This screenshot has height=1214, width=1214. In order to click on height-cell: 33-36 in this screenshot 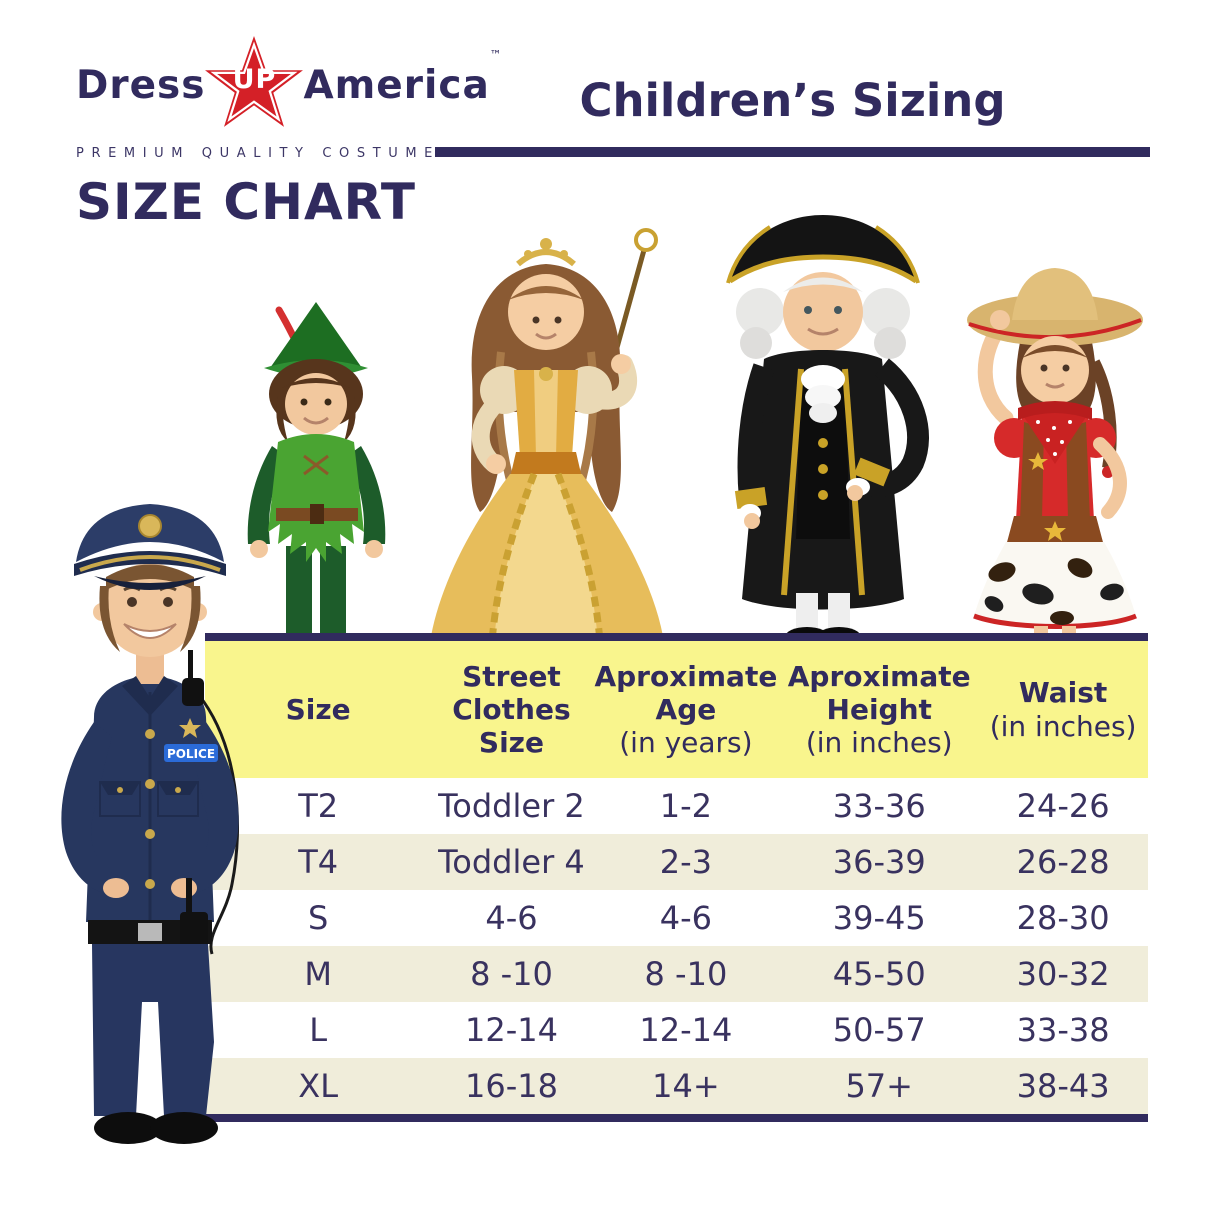, I will do `click(879, 806)`.